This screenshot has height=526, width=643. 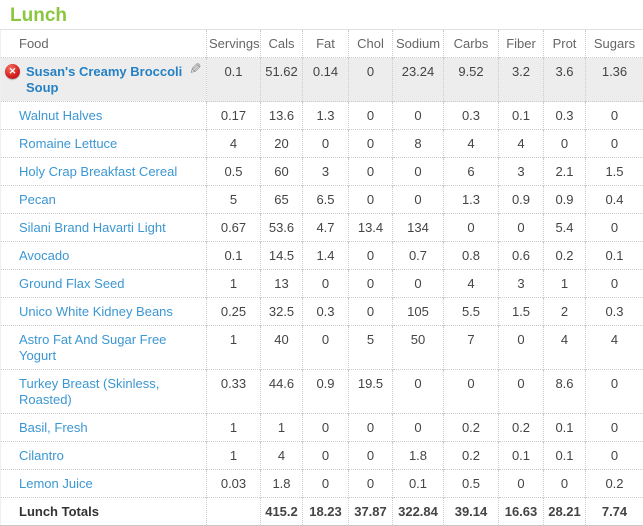 What do you see at coordinates (565, 392) in the screenshot?
I see `value-cell-prot: 8.6` at bounding box center [565, 392].